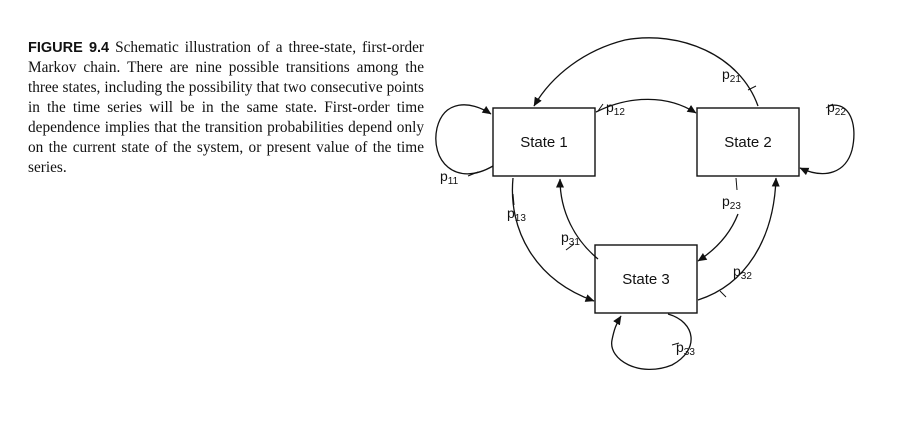 The width and height of the screenshot is (898, 425). I want to click on state-3: State 3, so click(646, 279).